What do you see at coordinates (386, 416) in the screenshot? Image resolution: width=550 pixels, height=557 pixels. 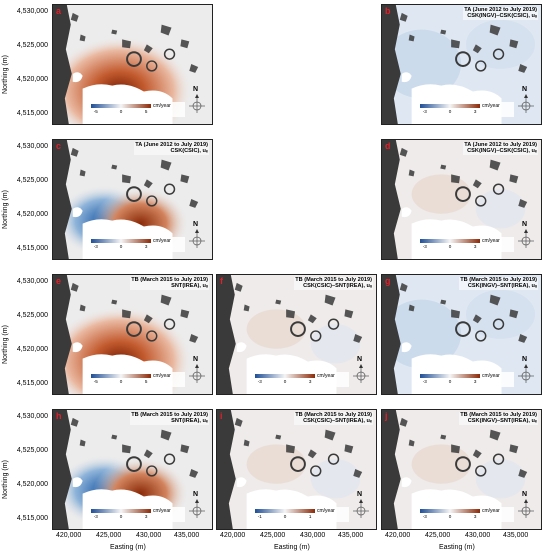 I see `panel-label: j` at bounding box center [386, 416].